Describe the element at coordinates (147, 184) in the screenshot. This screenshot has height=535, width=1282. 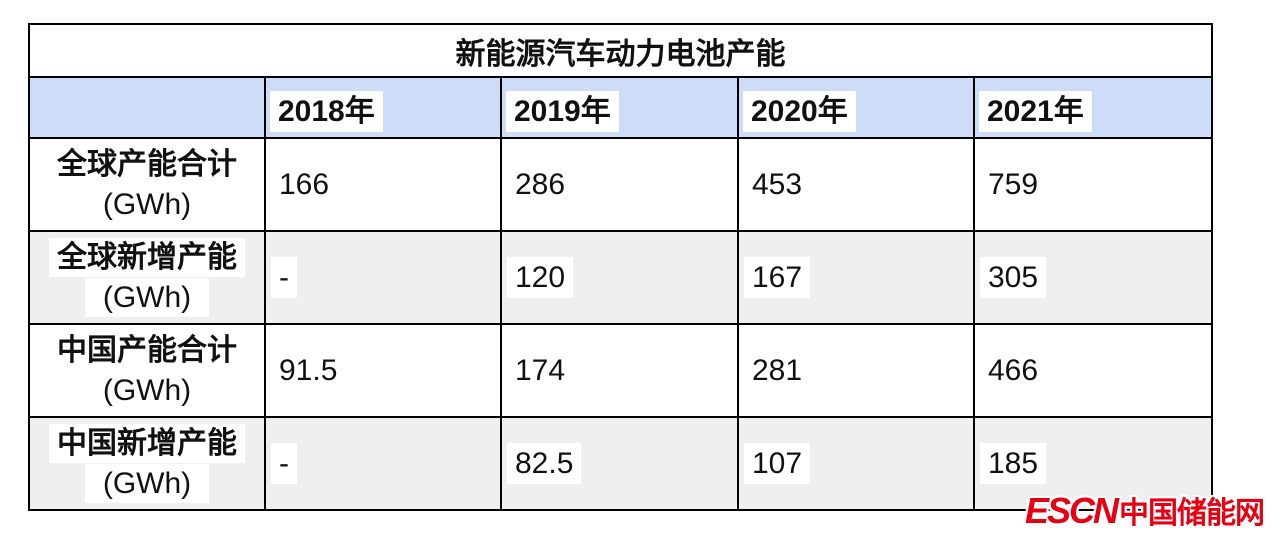
I see `row-label-cell: 全球产能合计 (GWh)` at that location.